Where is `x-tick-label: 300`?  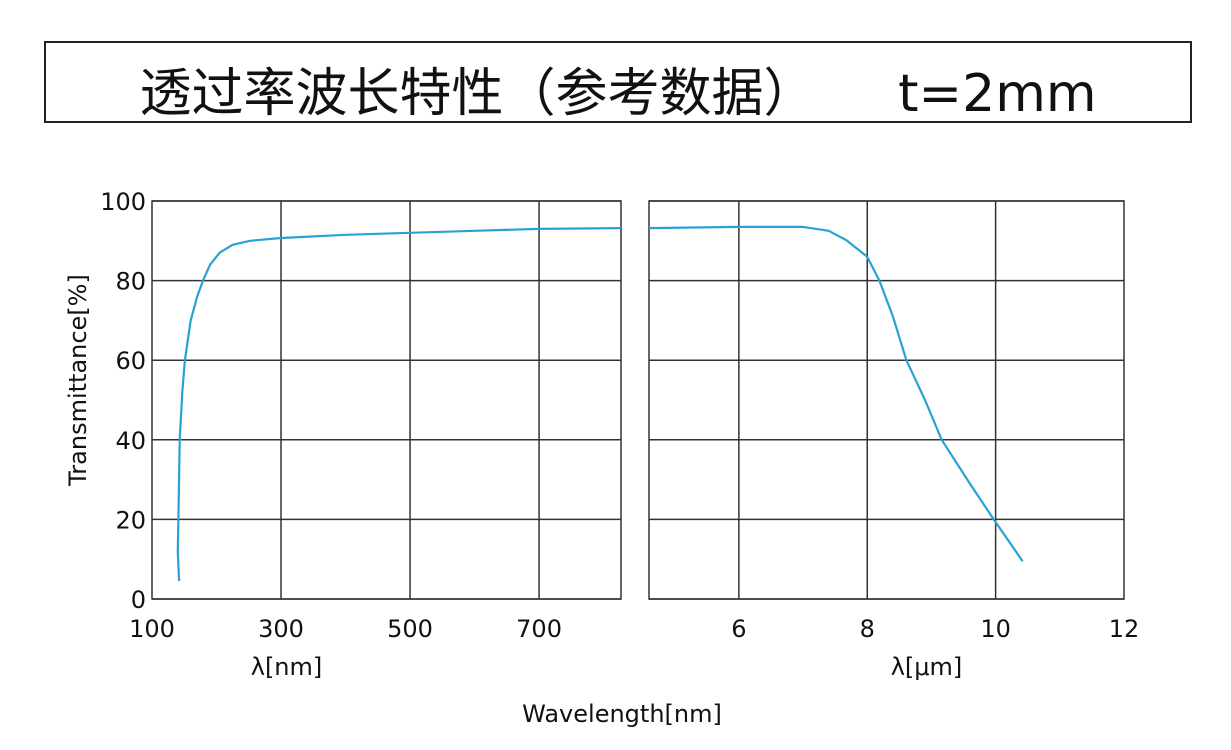
x-tick-label: 300 is located at coordinates (281, 629).